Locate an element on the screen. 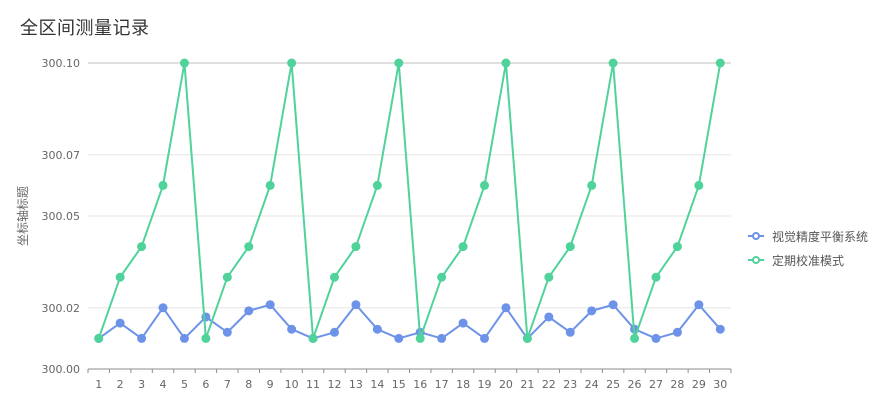  x-tick-label: 20 is located at coordinates (506, 384).